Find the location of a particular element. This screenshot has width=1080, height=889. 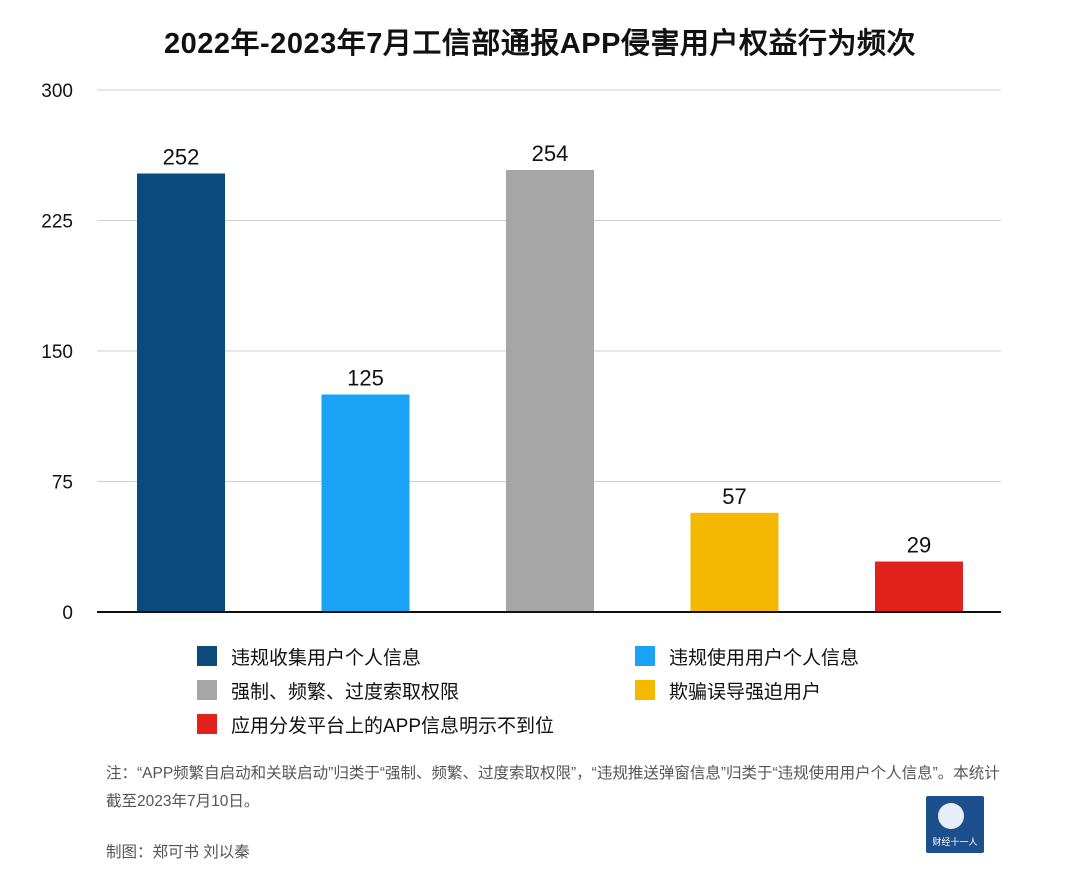

data-label: 57 is located at coordinates (734, 496).